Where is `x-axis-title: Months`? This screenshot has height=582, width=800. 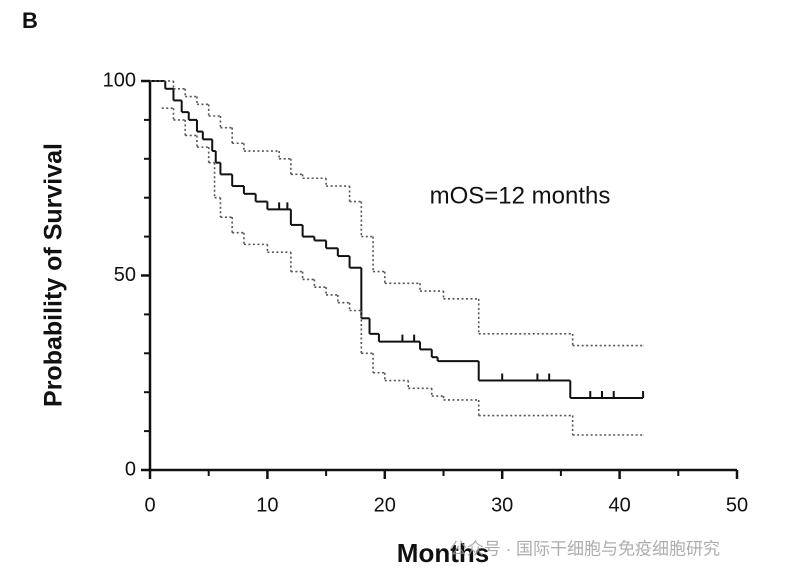
x-axis-title: Months is located at coordinates (443, 553).